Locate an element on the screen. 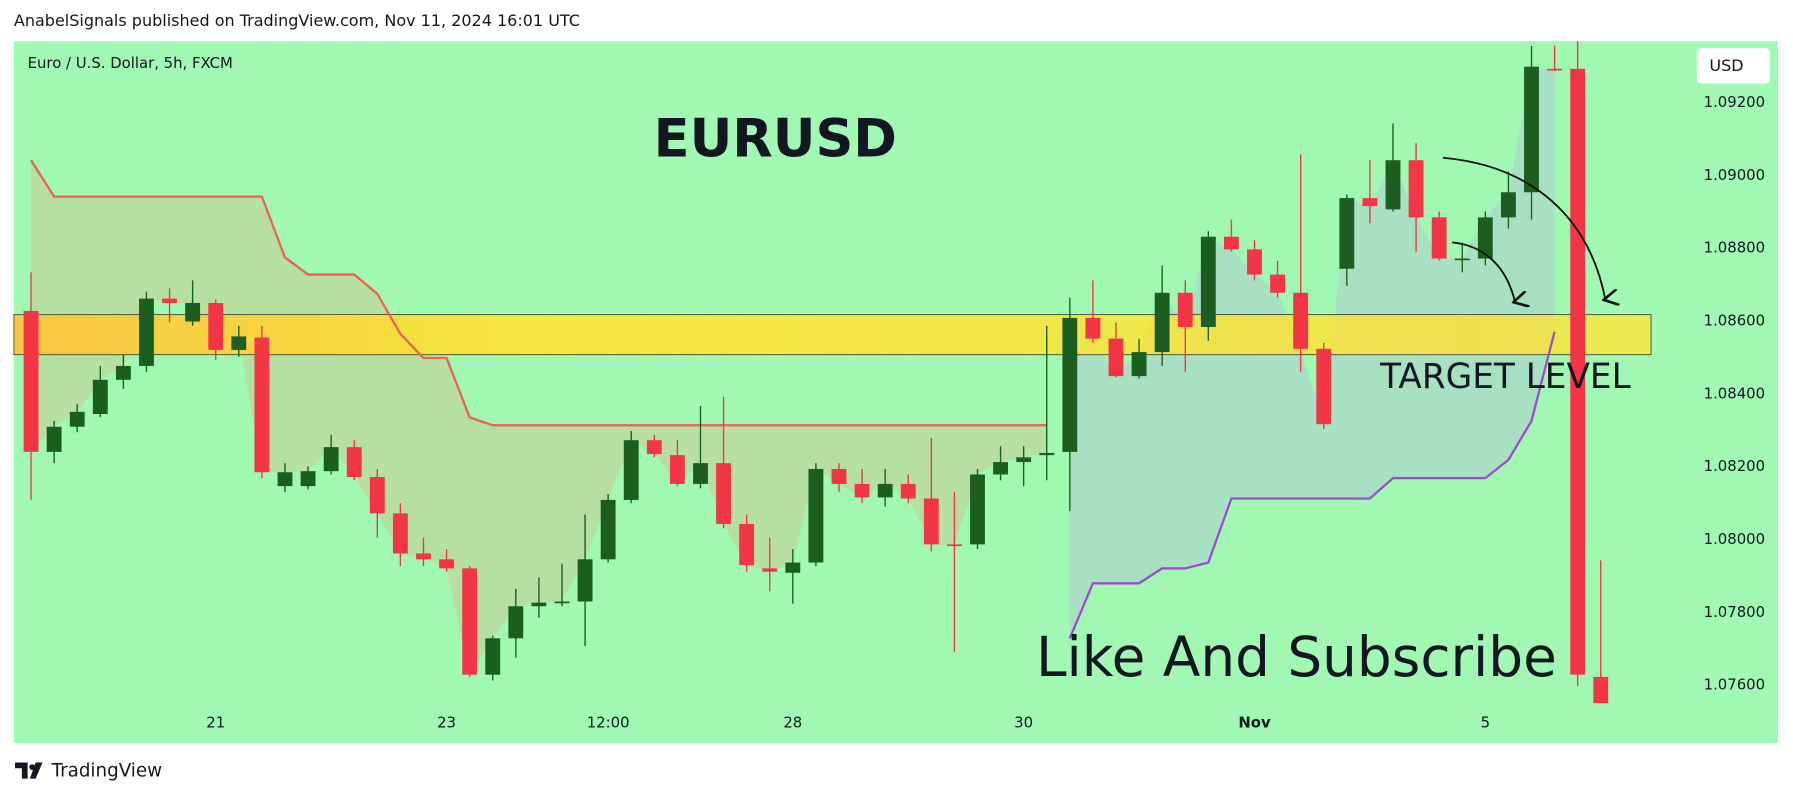 The width and height of the screenshot is (1793, 798). x-tick-label: 12:00 is located at coordinates (608, 723).